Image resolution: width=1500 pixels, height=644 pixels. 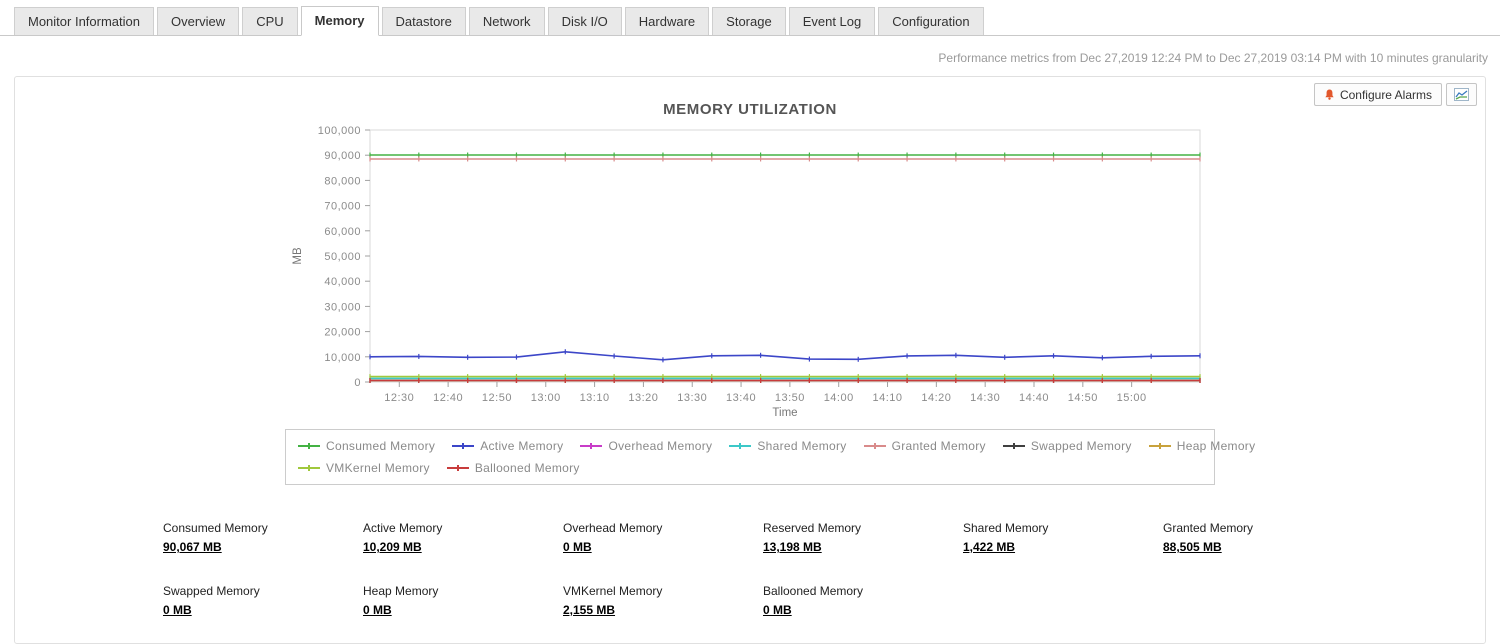 I want to click on stat-value-link: 90,067 MB, so click(x=192, y=547).